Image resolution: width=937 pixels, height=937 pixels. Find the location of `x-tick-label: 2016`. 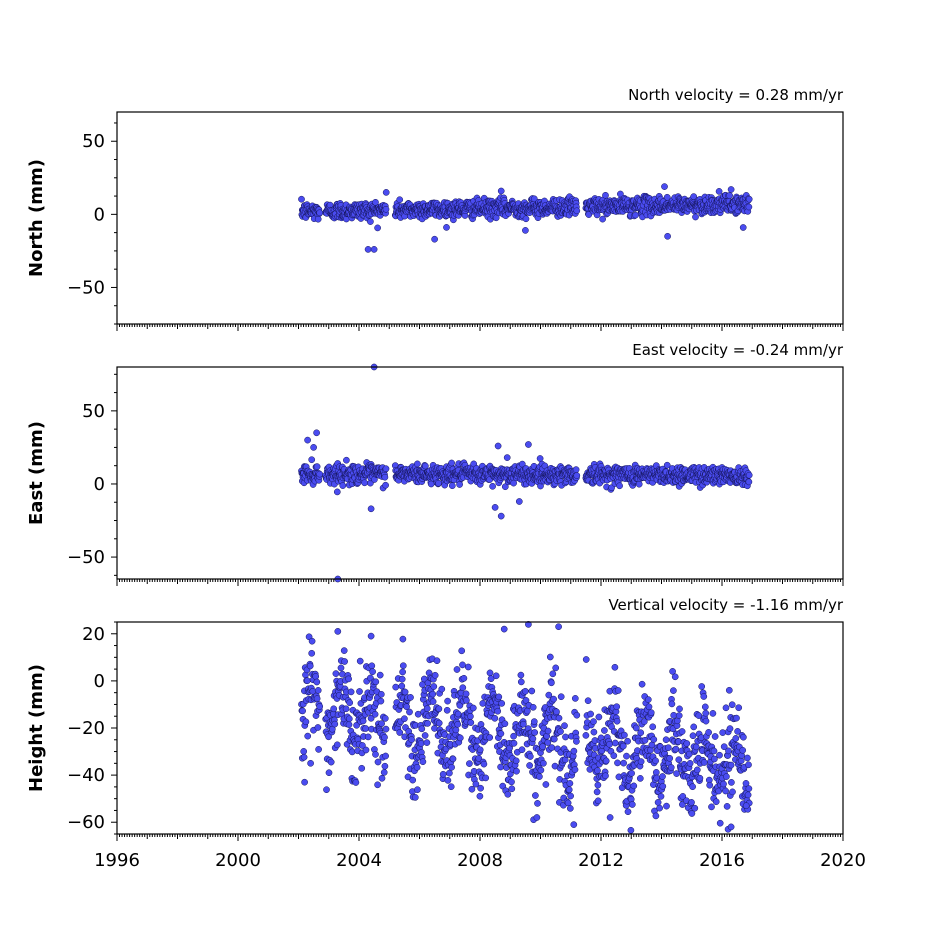

x-tick-label: 2016 is located at coordinates (722, 860).